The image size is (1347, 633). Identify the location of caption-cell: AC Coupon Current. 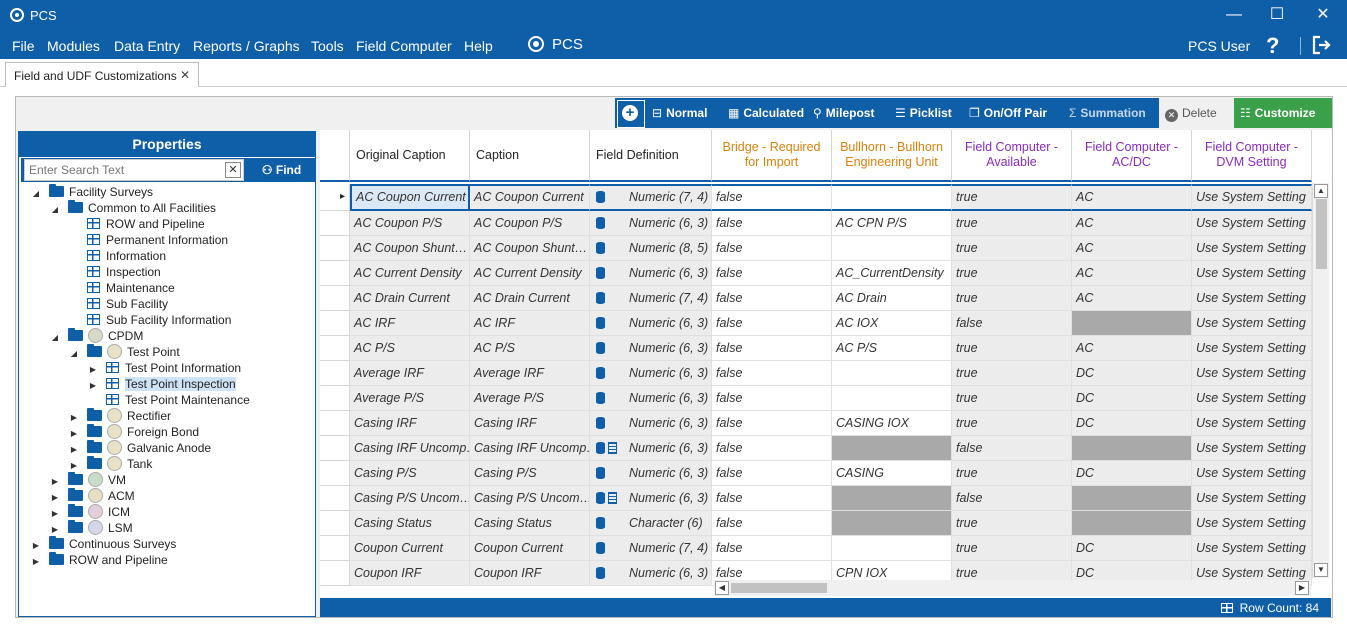
(530, 197).